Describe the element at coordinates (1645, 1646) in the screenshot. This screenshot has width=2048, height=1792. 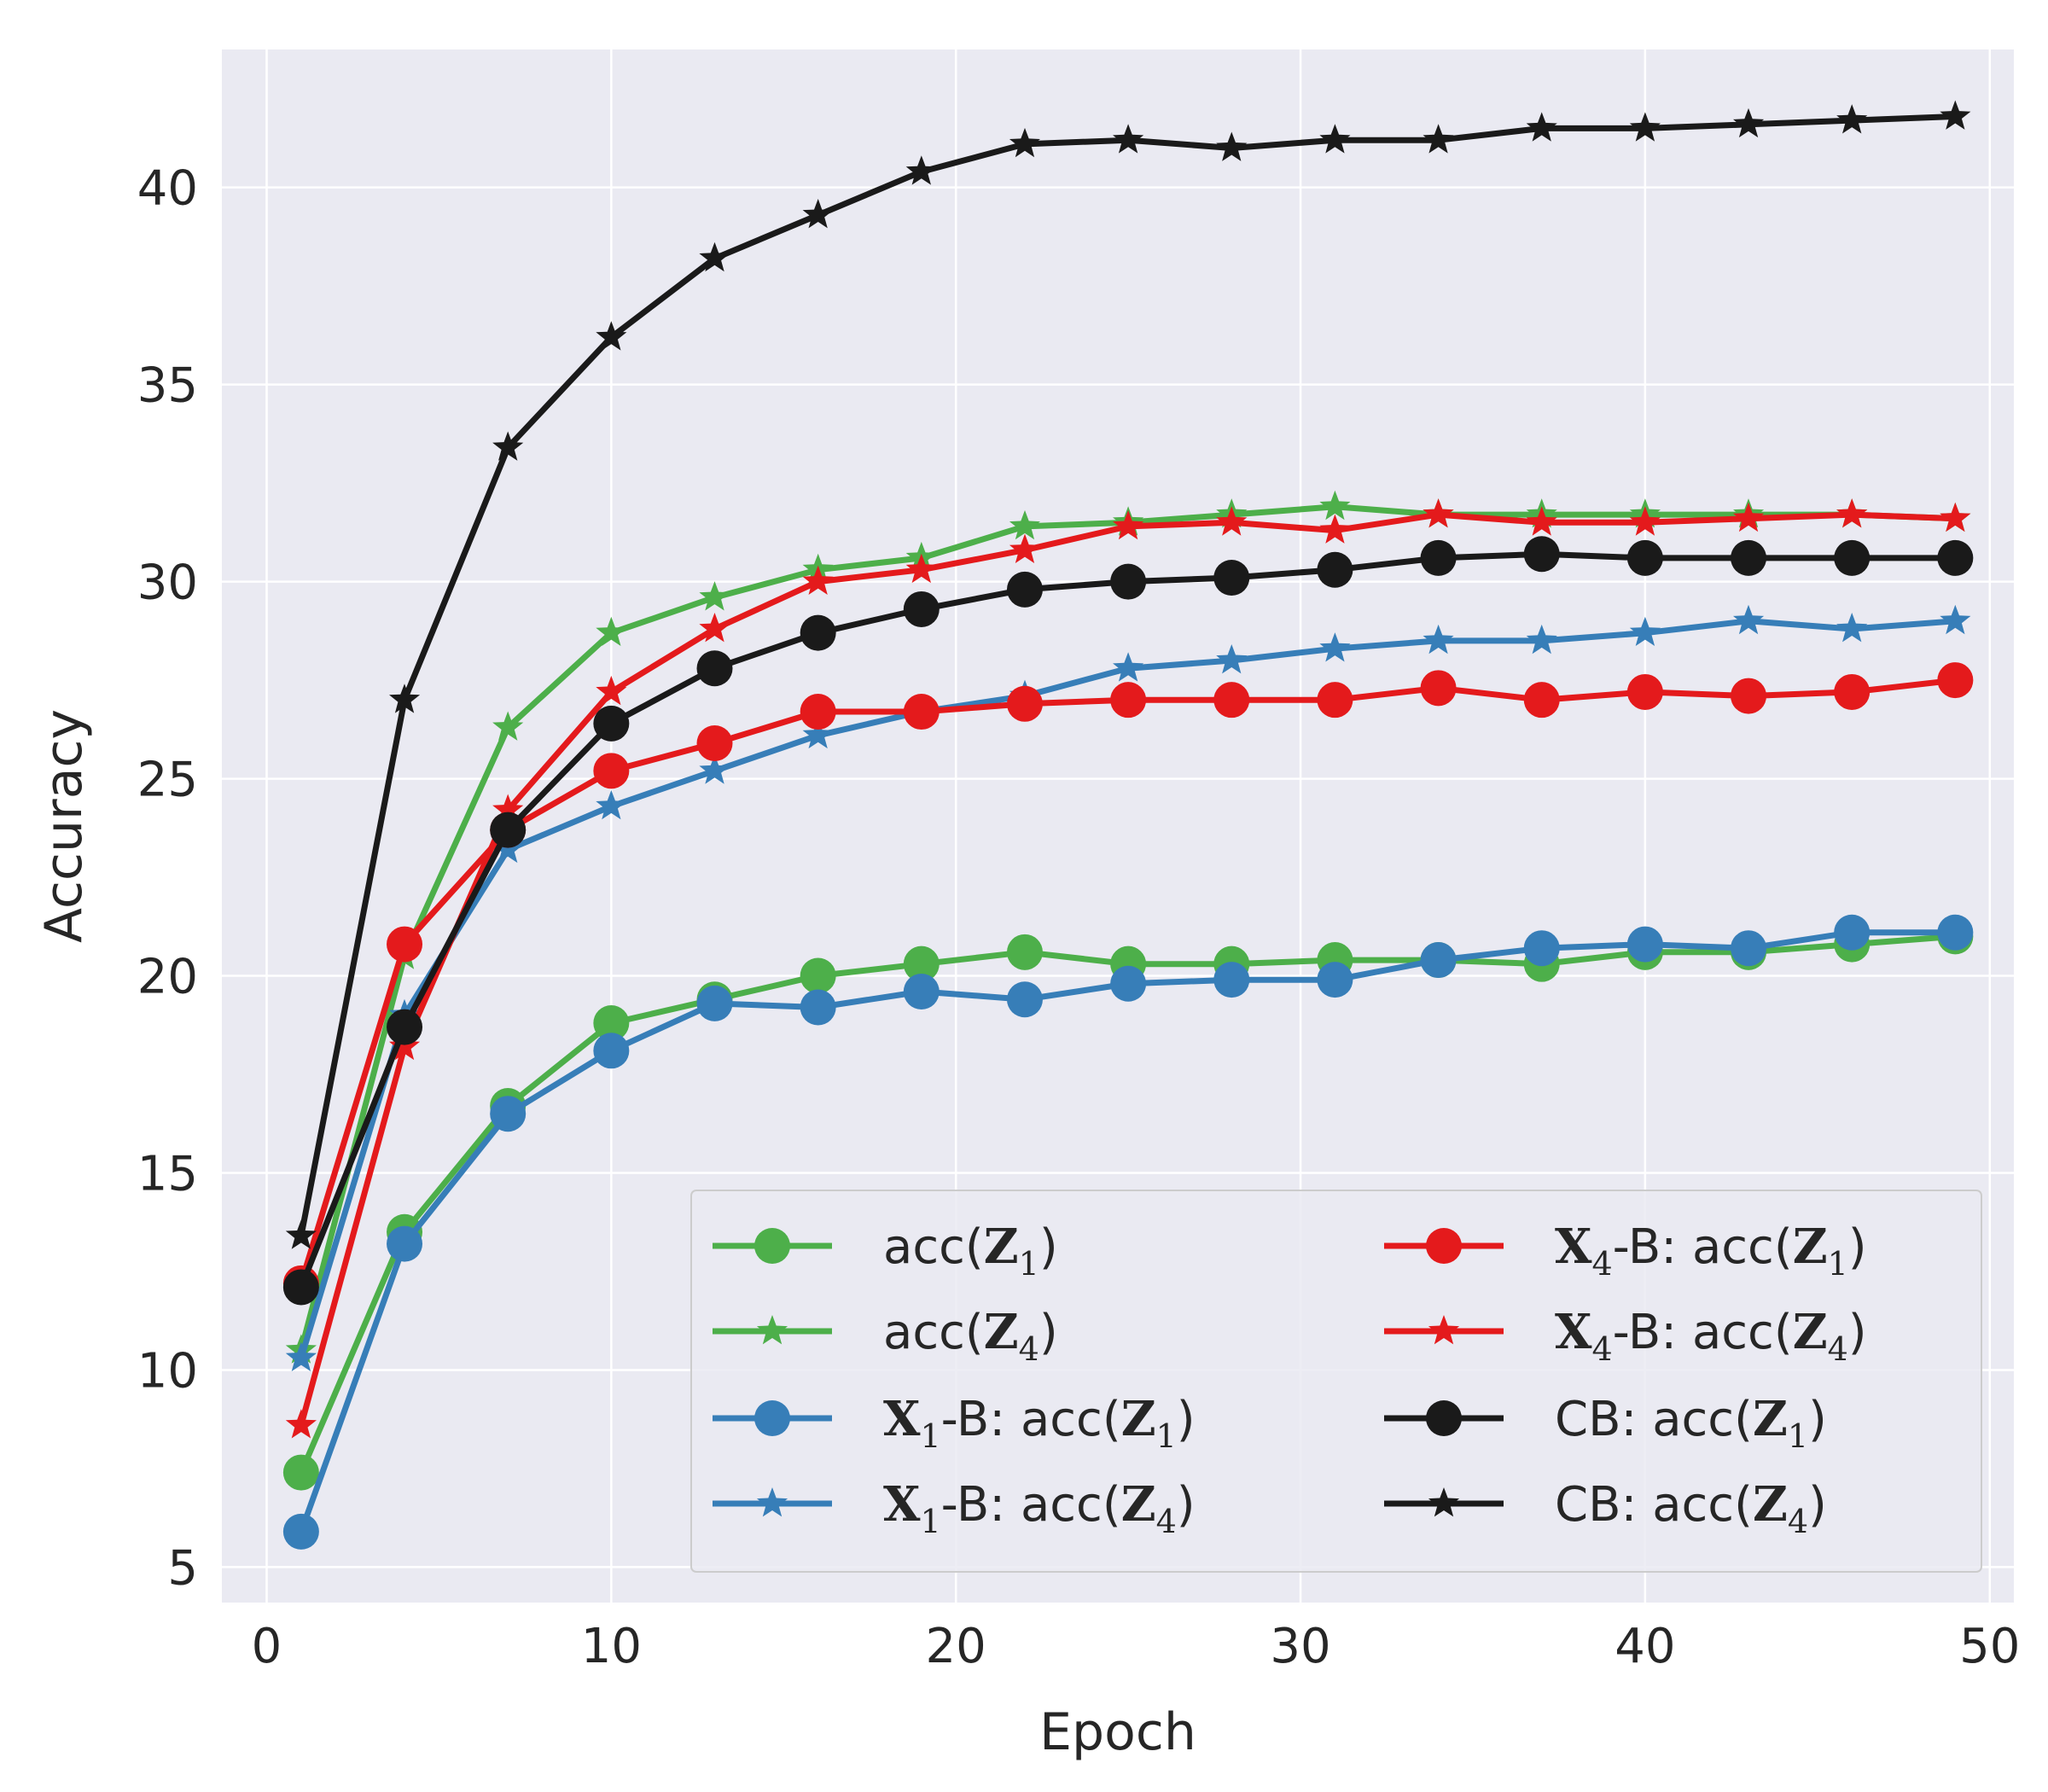
I see `x-tick-label: 40` at that location.